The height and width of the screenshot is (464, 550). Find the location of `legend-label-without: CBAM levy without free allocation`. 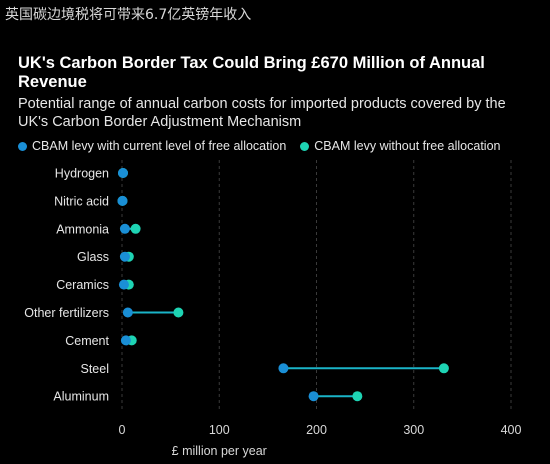

legend-label-without: CBAM levy without free allocation is located at coordinates (407, 146).